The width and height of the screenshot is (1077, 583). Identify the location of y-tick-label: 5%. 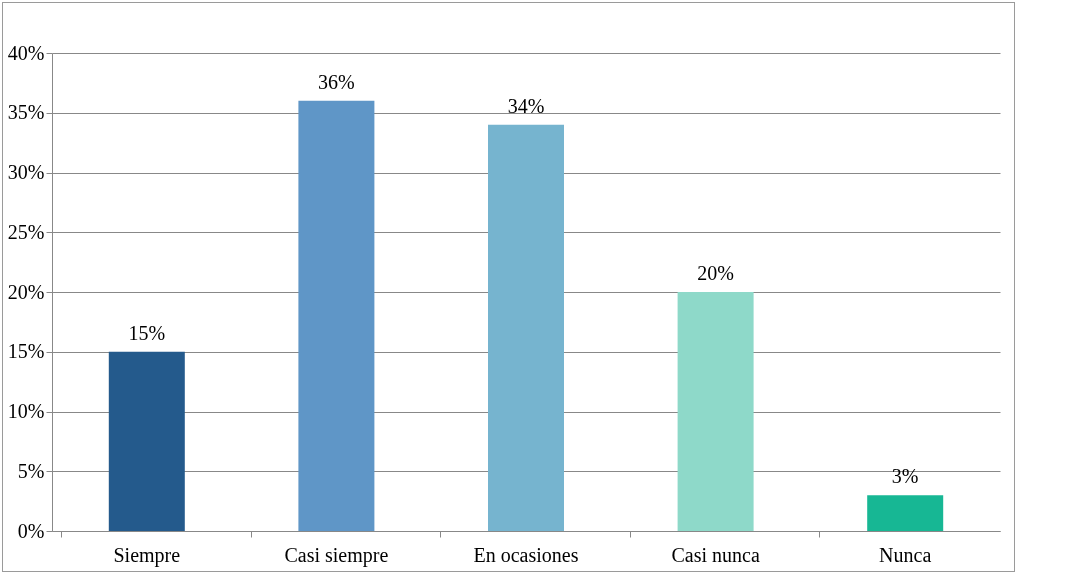
(31, 470).